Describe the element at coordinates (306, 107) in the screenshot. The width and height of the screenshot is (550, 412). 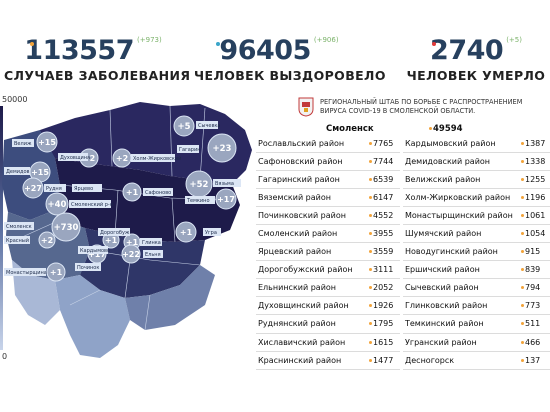
I see `coat-of-arms-icon` at that location.